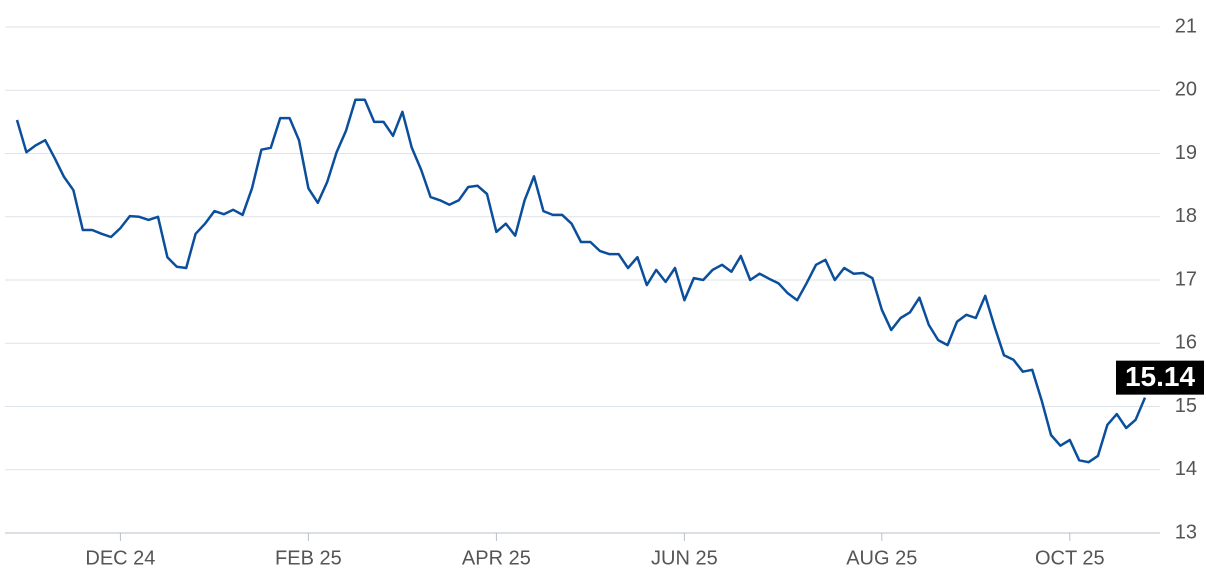 The width and height of the screenshot is (1206, 578). What do you see at coordinates (120, 558) in the screenshot?
I see `x-tick-label: DEC 24` at bounding box center [120, 558].